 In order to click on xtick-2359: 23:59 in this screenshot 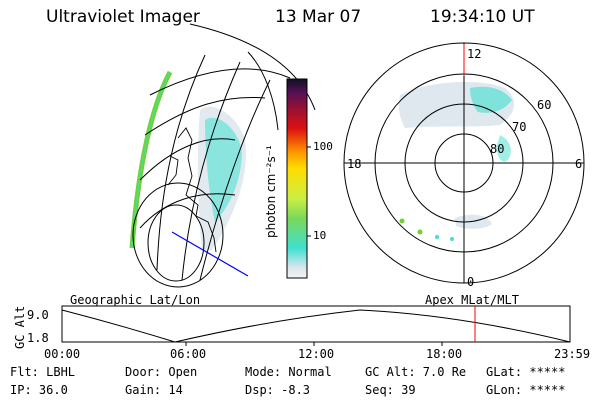, I will do `click(572, 354)`.